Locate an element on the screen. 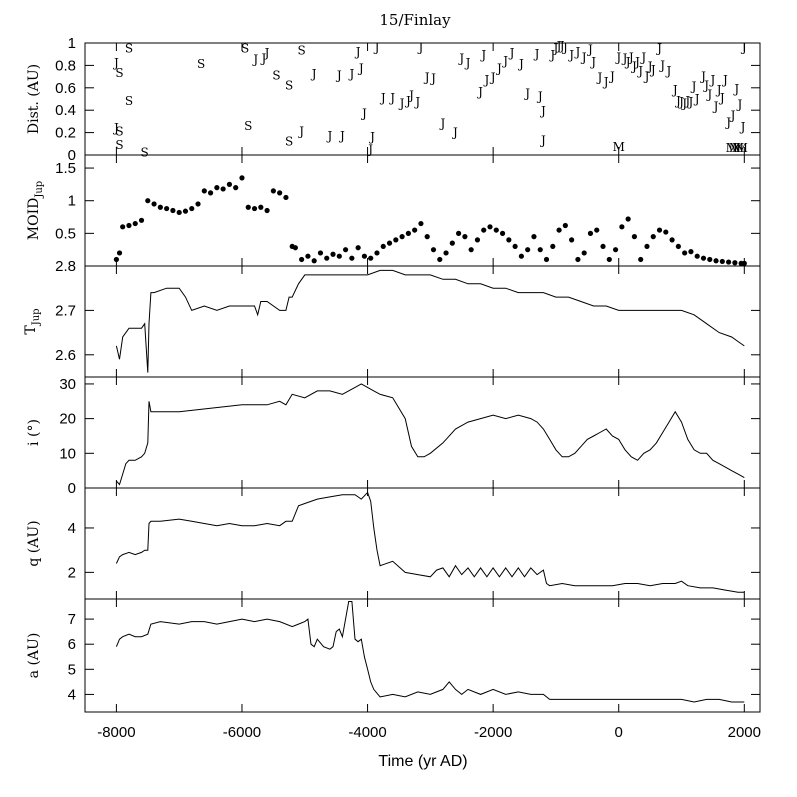 This screenshot has width=797, height=797. y-axis-label: TJup is located at coordinates (32, 321).